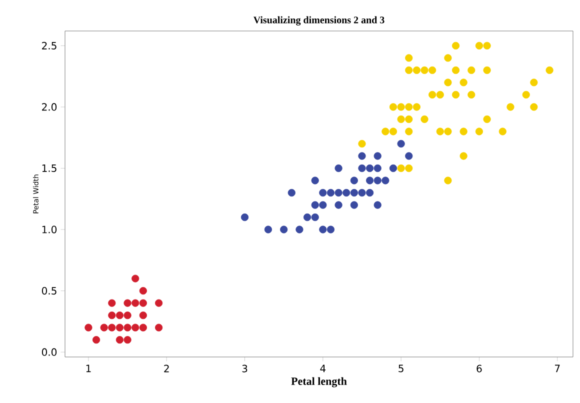 The width and height of the screenshot is (580, 403). What do you see at coordinates (557, 368) in the screenshot?
I see `x-tick-label: 7` at bounding box center [557, 368].